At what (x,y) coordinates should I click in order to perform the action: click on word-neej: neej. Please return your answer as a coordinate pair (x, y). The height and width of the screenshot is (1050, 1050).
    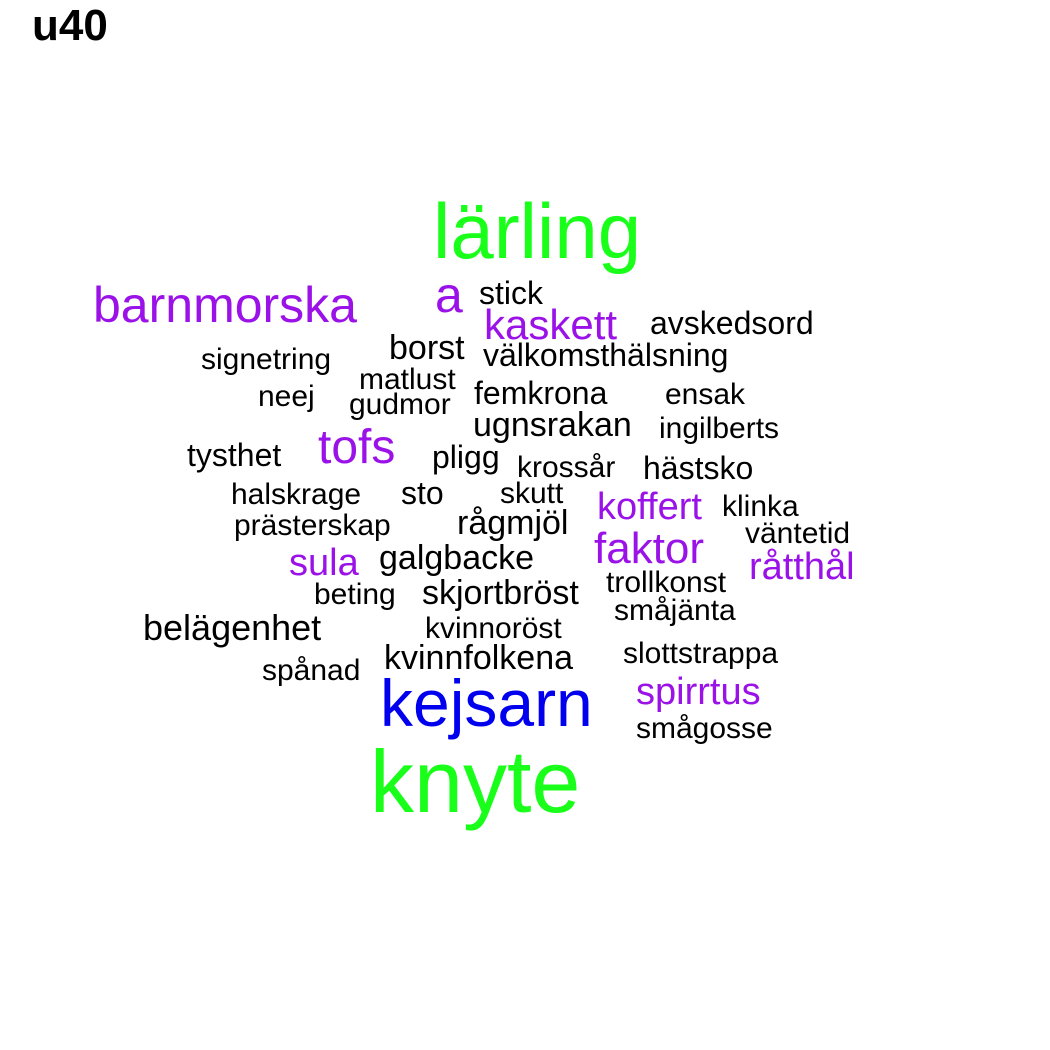
    Looking at the image, I should click on (286, 396).